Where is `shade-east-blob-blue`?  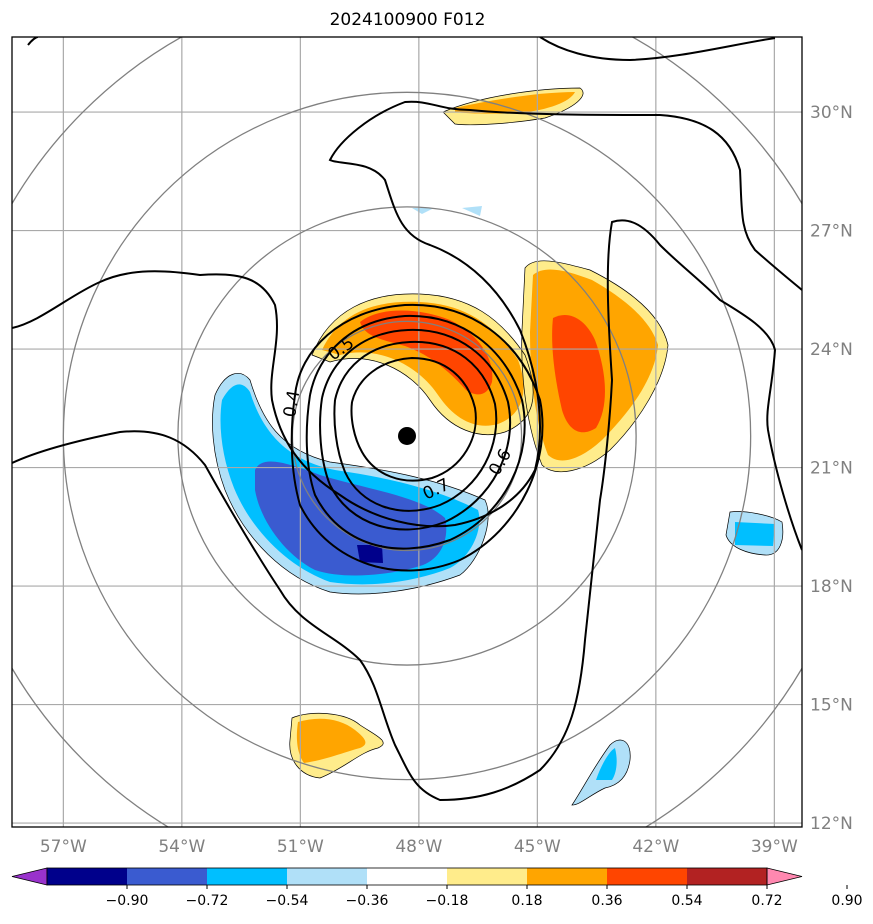
shade-east-blob-blue is located at coordinates (755, 534).